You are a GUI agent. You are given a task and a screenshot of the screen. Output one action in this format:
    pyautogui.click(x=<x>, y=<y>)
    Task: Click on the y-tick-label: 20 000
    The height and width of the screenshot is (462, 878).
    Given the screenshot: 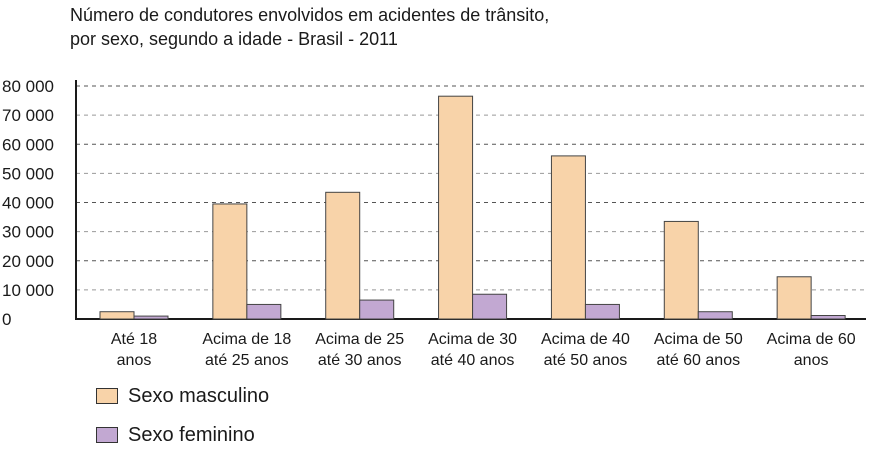 What is the action you would take?
    pyautogui.click(x=28, y=261)
    